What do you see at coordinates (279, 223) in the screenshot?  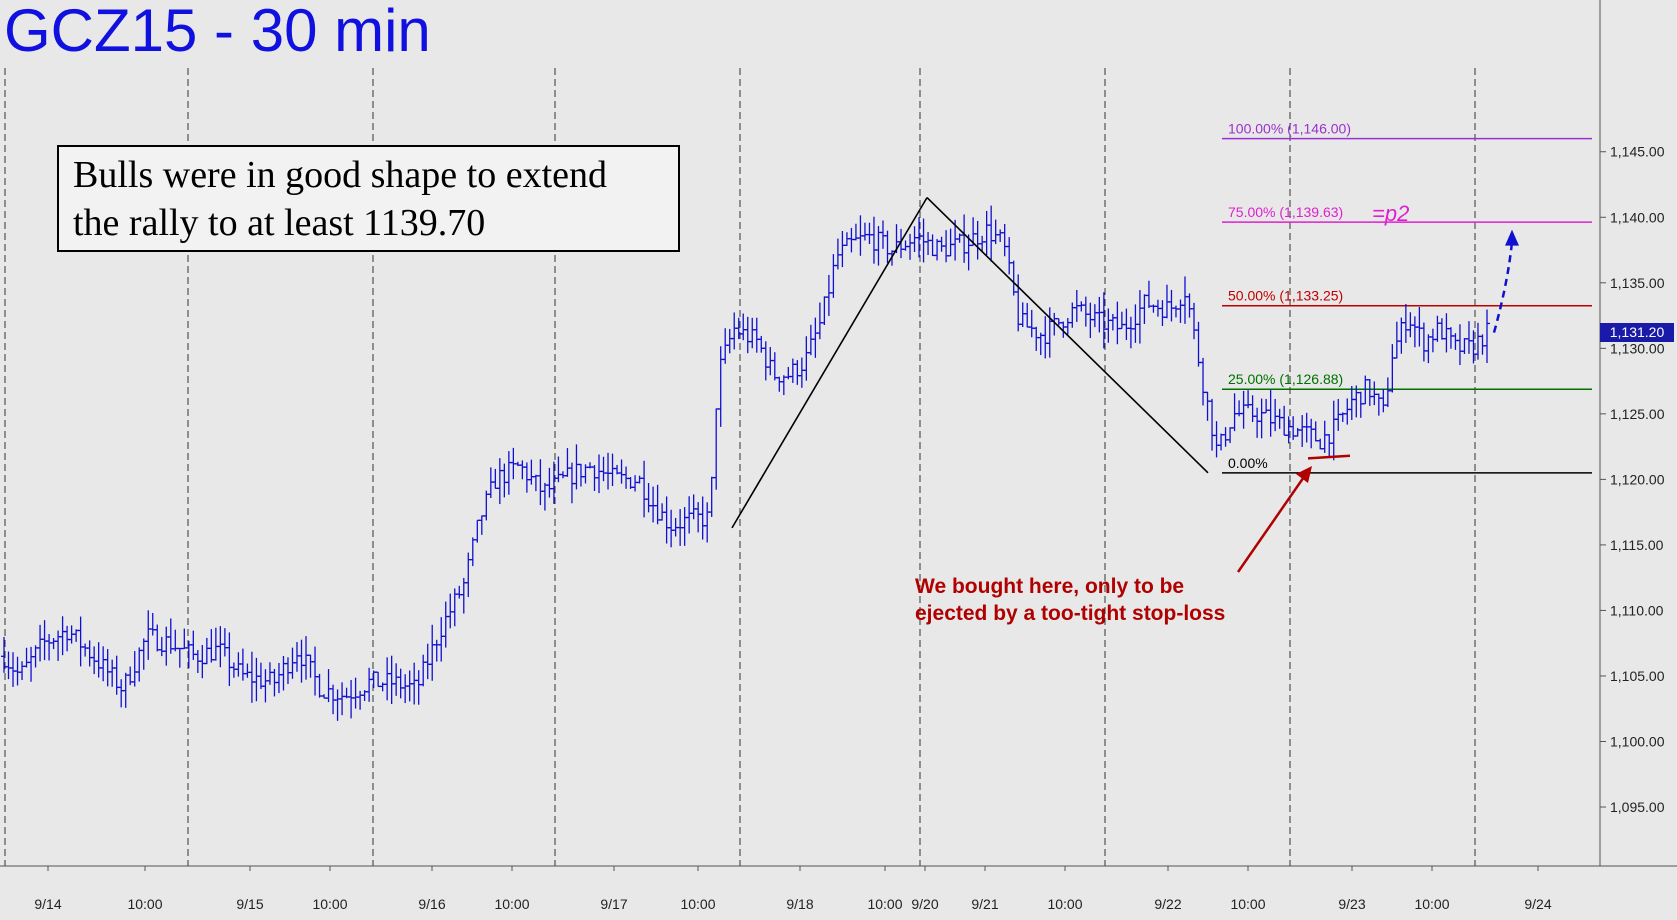 I see `callout-line-2: the rally to at least 1139.70` at bounding box center [279, 223].